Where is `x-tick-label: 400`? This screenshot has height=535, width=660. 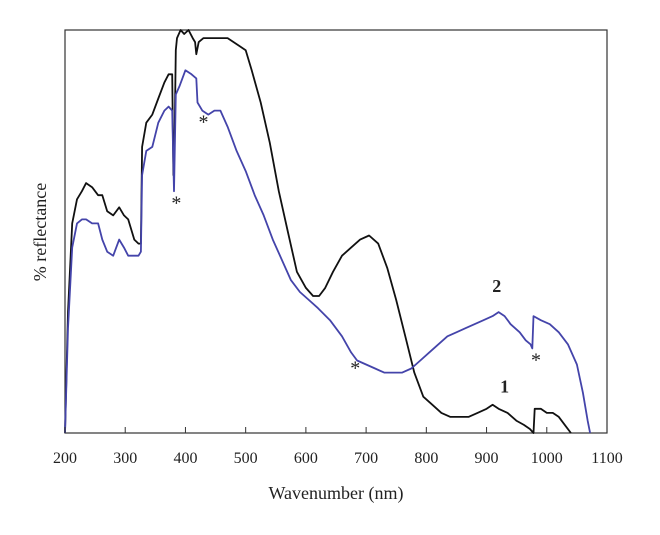
x-tick-label: 400 is located at coordinates (185, 458).